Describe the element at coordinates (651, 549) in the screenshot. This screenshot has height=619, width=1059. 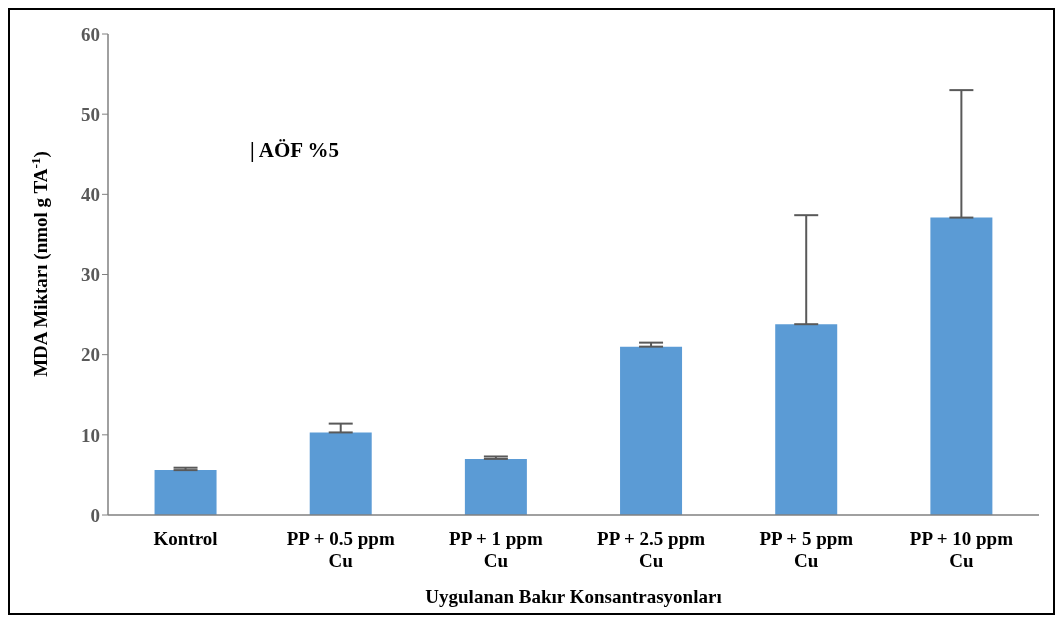
I see `x-tick-label: PP + 2.5 ppm Cu` at that location.